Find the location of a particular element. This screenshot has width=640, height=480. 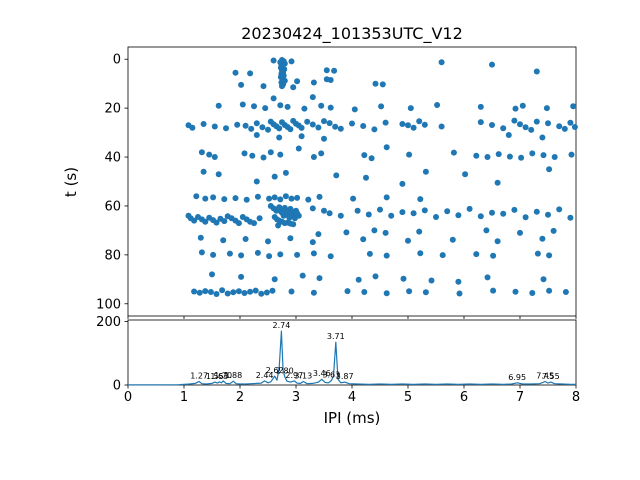

x-axis-label: IPI (ms) is located at coordinates (352, 418).